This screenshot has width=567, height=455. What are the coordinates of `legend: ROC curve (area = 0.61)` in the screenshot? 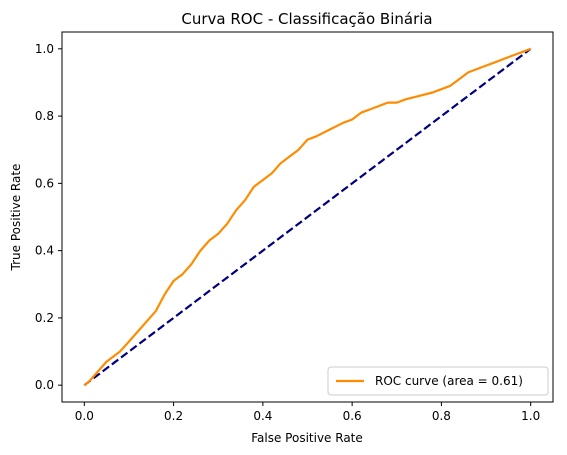 It's located at (438, 381).